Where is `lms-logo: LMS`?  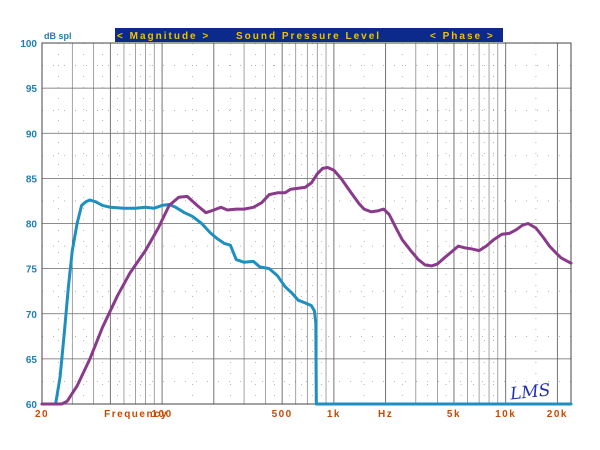
lms-logo: LMS is located at coordinates (529, 392).